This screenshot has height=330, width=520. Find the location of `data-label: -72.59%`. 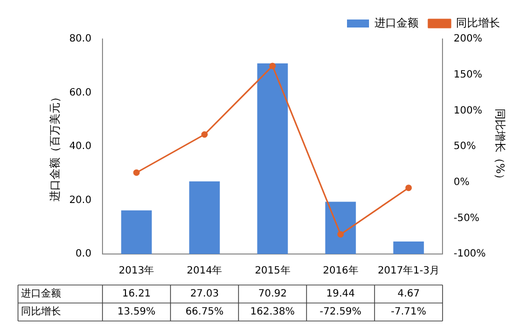

data-label: -72.59% is located at coordinates (341, 312).